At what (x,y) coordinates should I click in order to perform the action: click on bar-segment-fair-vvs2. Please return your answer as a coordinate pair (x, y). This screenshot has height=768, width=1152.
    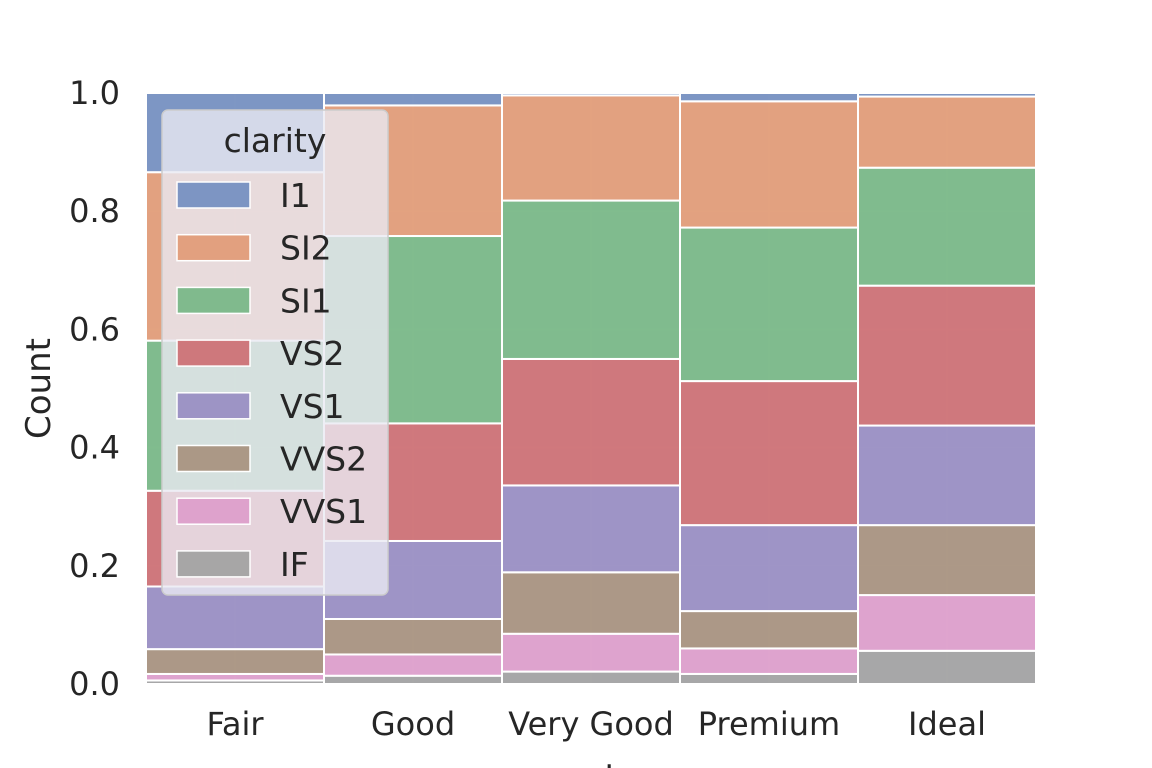
    Looking at the image, I should click on (235, 661).